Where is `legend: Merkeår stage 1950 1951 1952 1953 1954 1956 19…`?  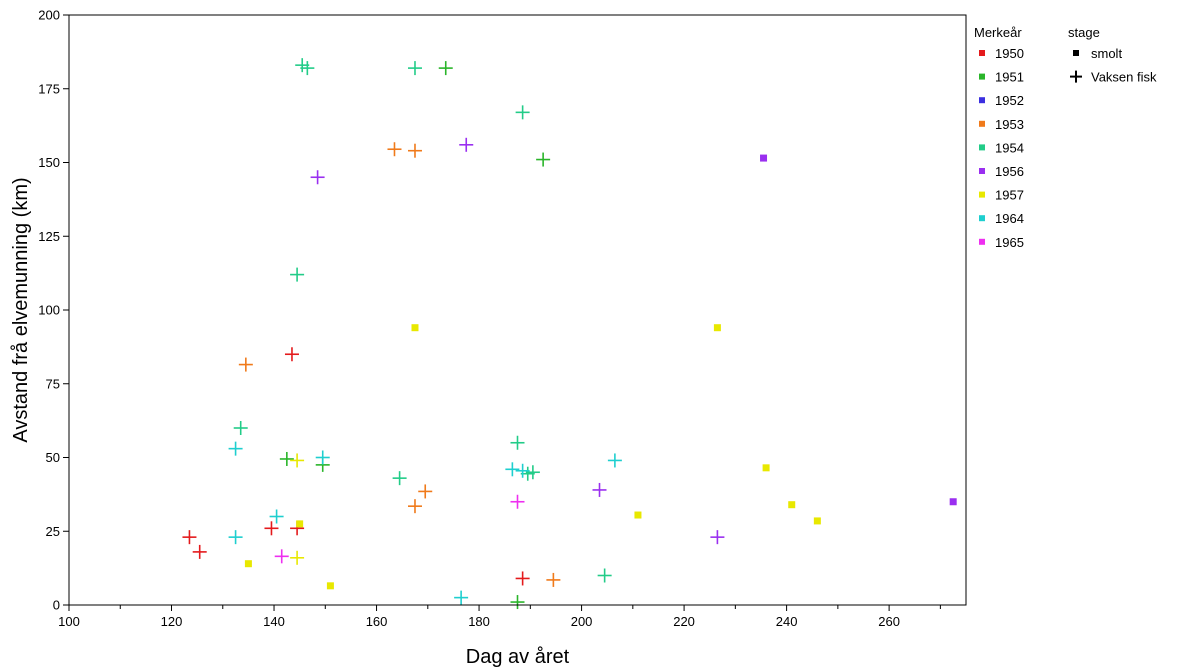
legend: Merkeår stage 1950 1951 1952 1953 1954 1956 19… is located at coordinates (1065, 137).